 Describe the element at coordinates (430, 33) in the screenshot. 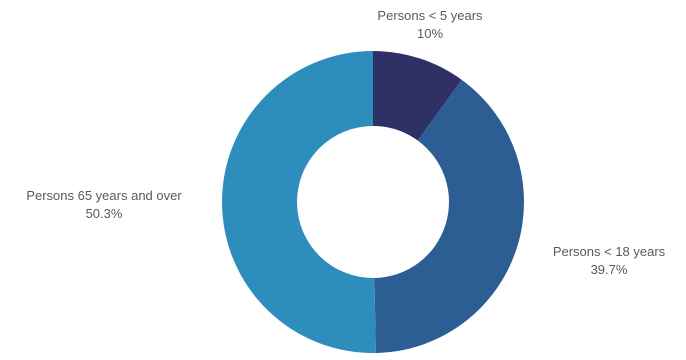

I see `slice-value-label-0: 10%` at that location.